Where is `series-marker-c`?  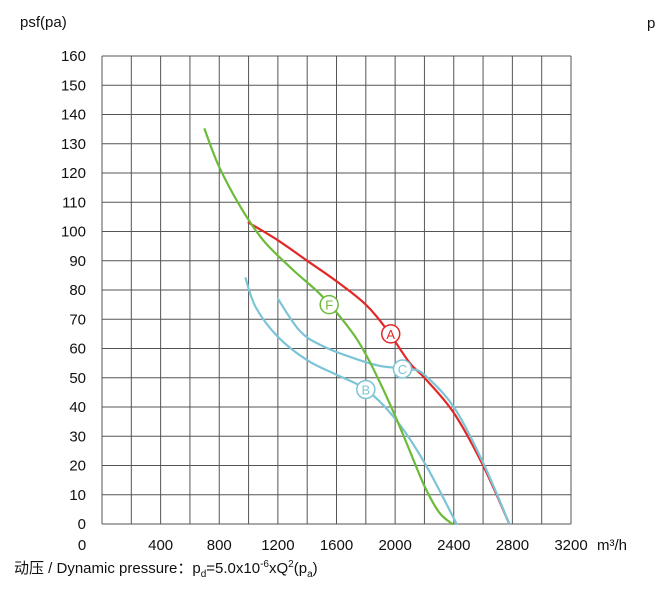 series-marker-c is located at coordinates (402, 369).